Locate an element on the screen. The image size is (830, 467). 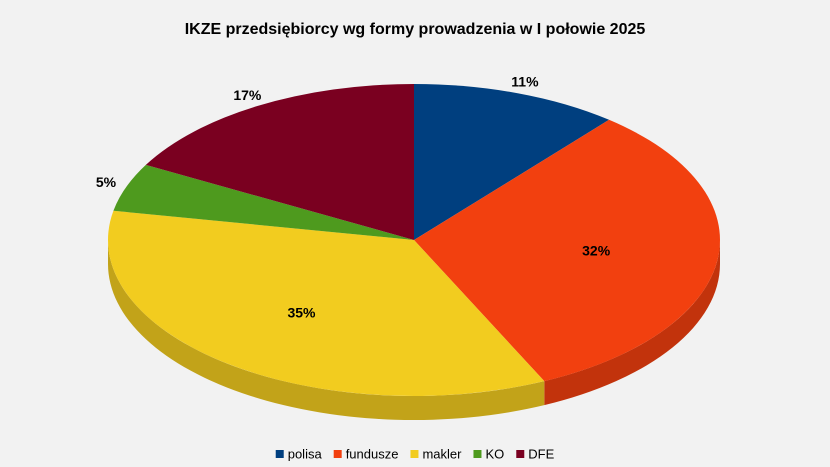
slice-side is located at coordinates (632, 323).